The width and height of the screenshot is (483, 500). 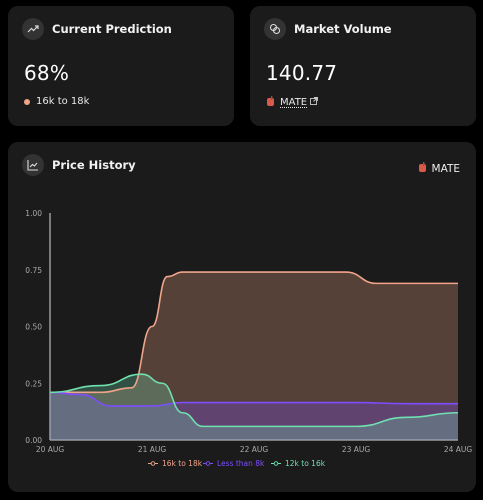 What do you see at coordinates (458, 449) in the screenshot?
I see `x-tick-label: 24 AUG` at bounding box center [458, 449].